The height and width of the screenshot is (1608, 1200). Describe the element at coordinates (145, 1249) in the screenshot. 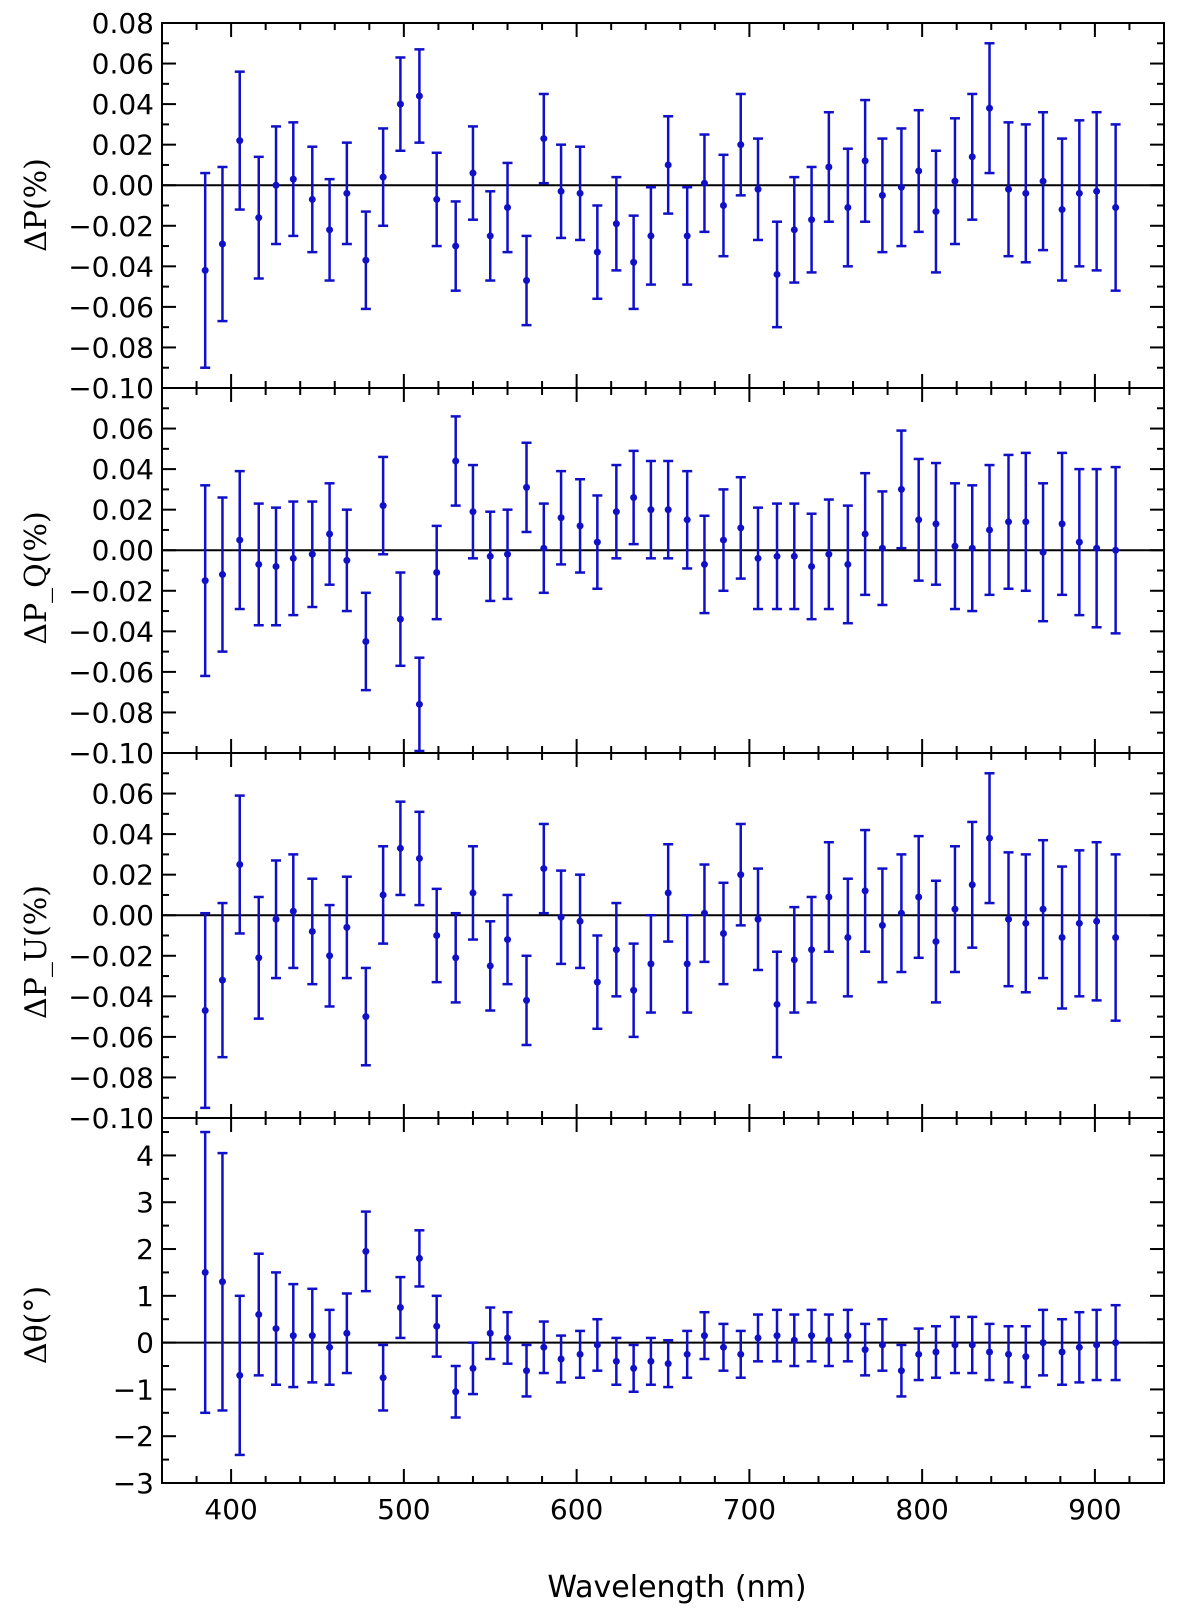

I see `y-tick-label: 2` at that location.